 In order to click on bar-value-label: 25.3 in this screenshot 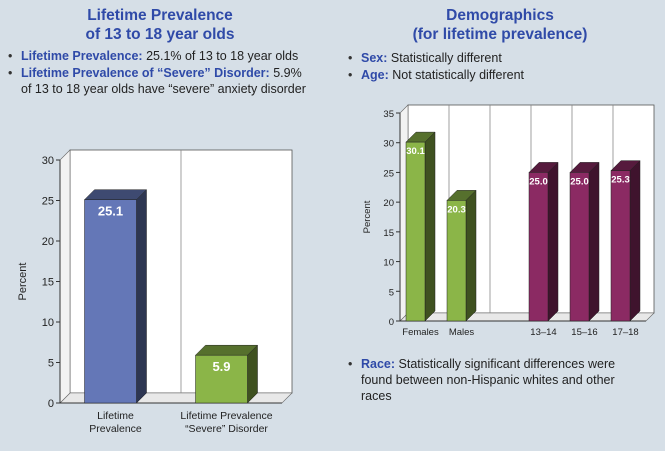, I will do `click(620, 180)`.